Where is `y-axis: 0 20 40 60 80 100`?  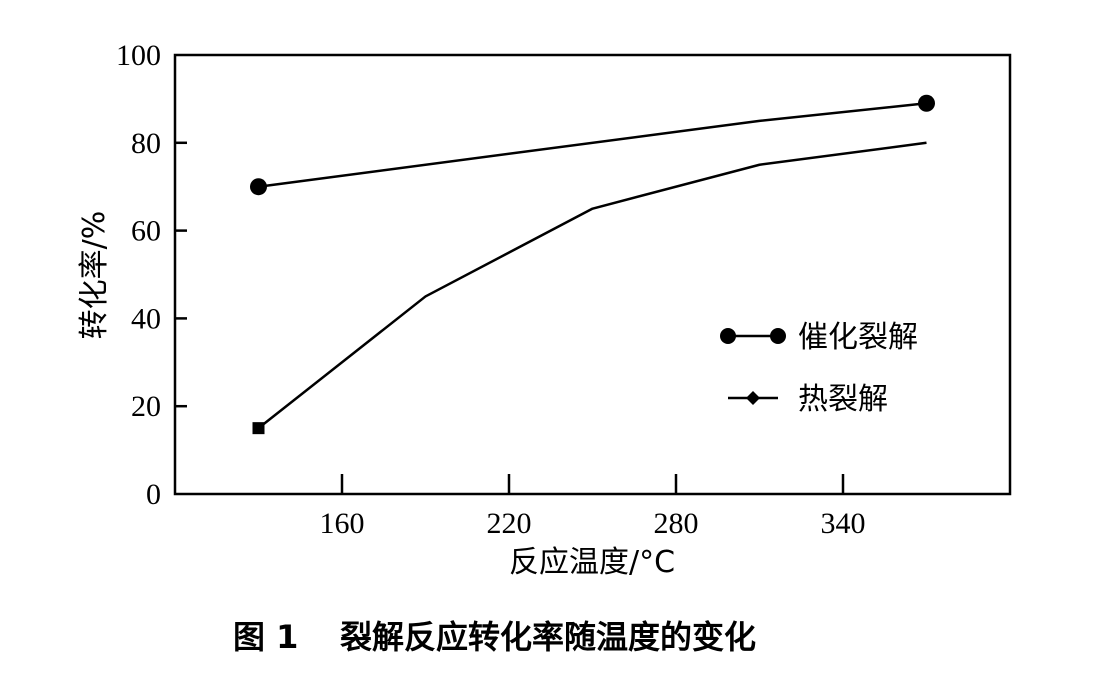 y-axis: 0 20 40 60 80 100 is located at coordinates (151, 275).